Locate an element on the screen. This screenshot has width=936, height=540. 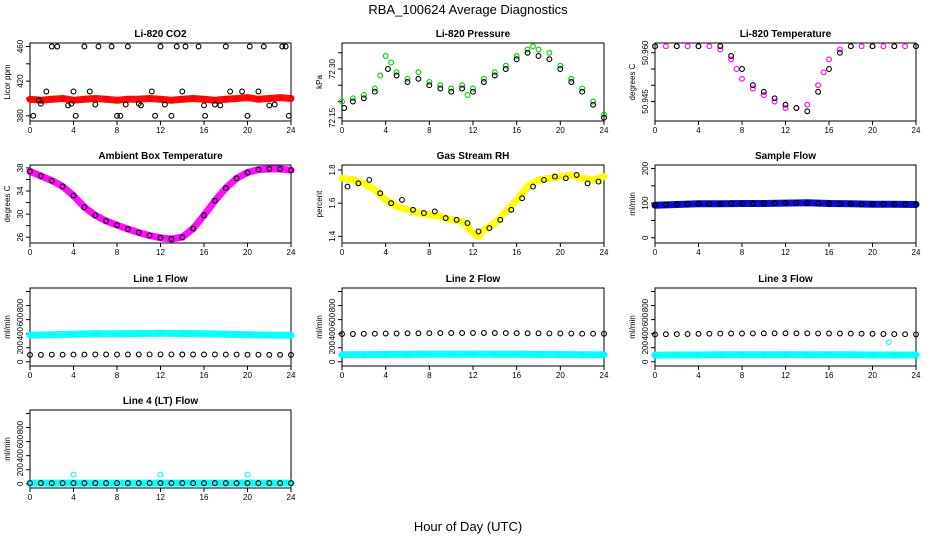
x-tick-label: 16 is located at coordinates (204, 252).